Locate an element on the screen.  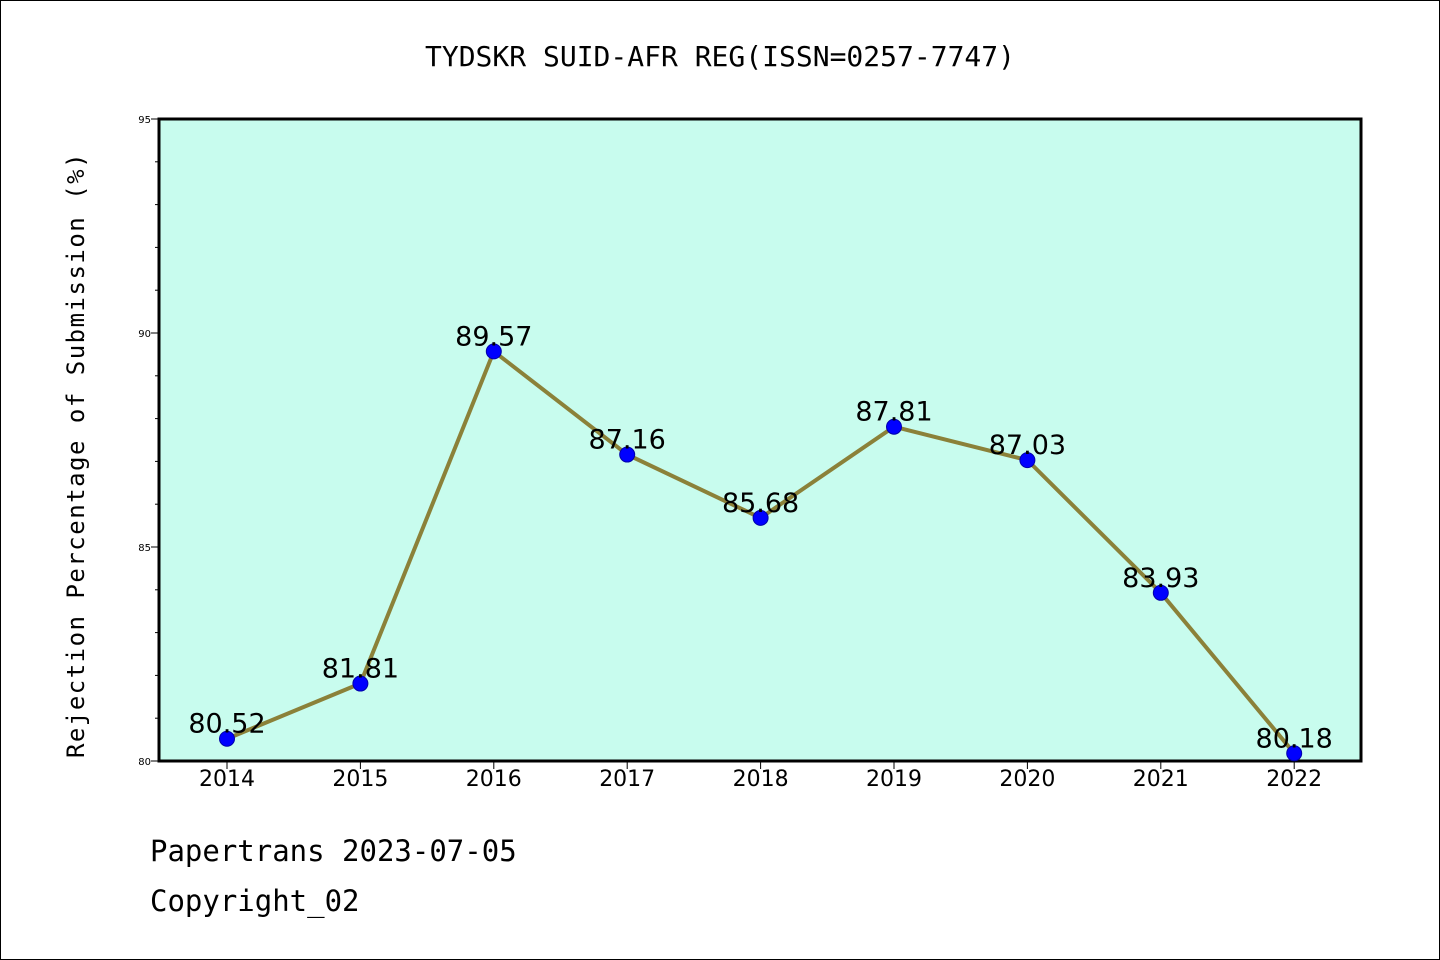
chart-title: TYDSKR SUID-AFR REG(ISSN=0257-7747) is located at coordinates (720, 56).